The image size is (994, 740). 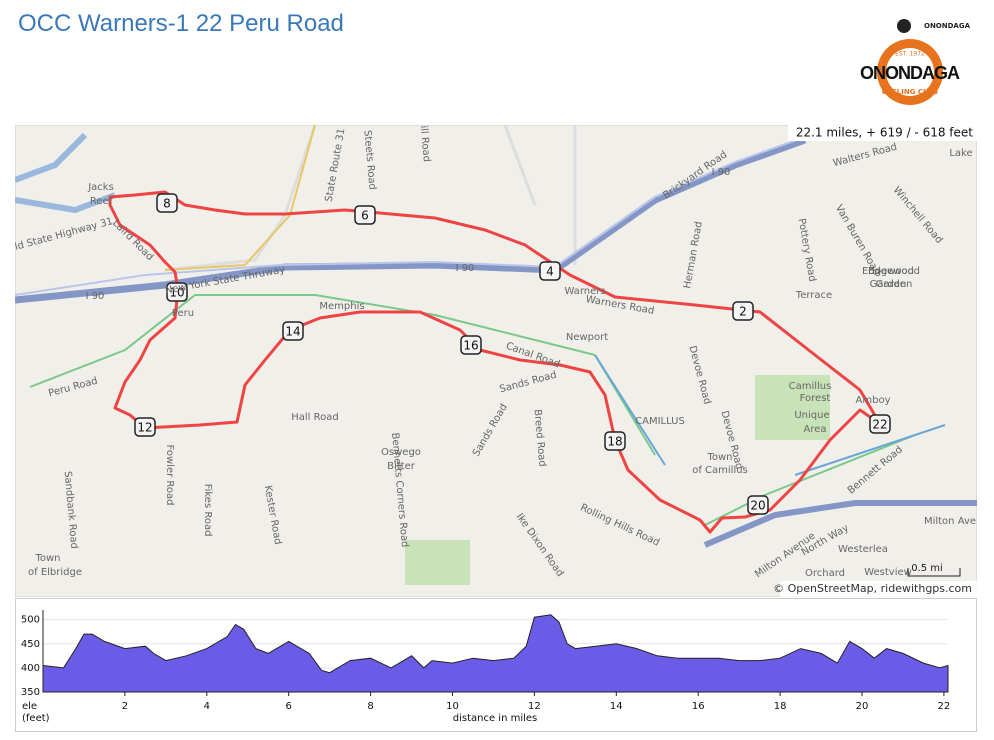 I want to click on y-tick-label: 450, so click(x=30, y=644).